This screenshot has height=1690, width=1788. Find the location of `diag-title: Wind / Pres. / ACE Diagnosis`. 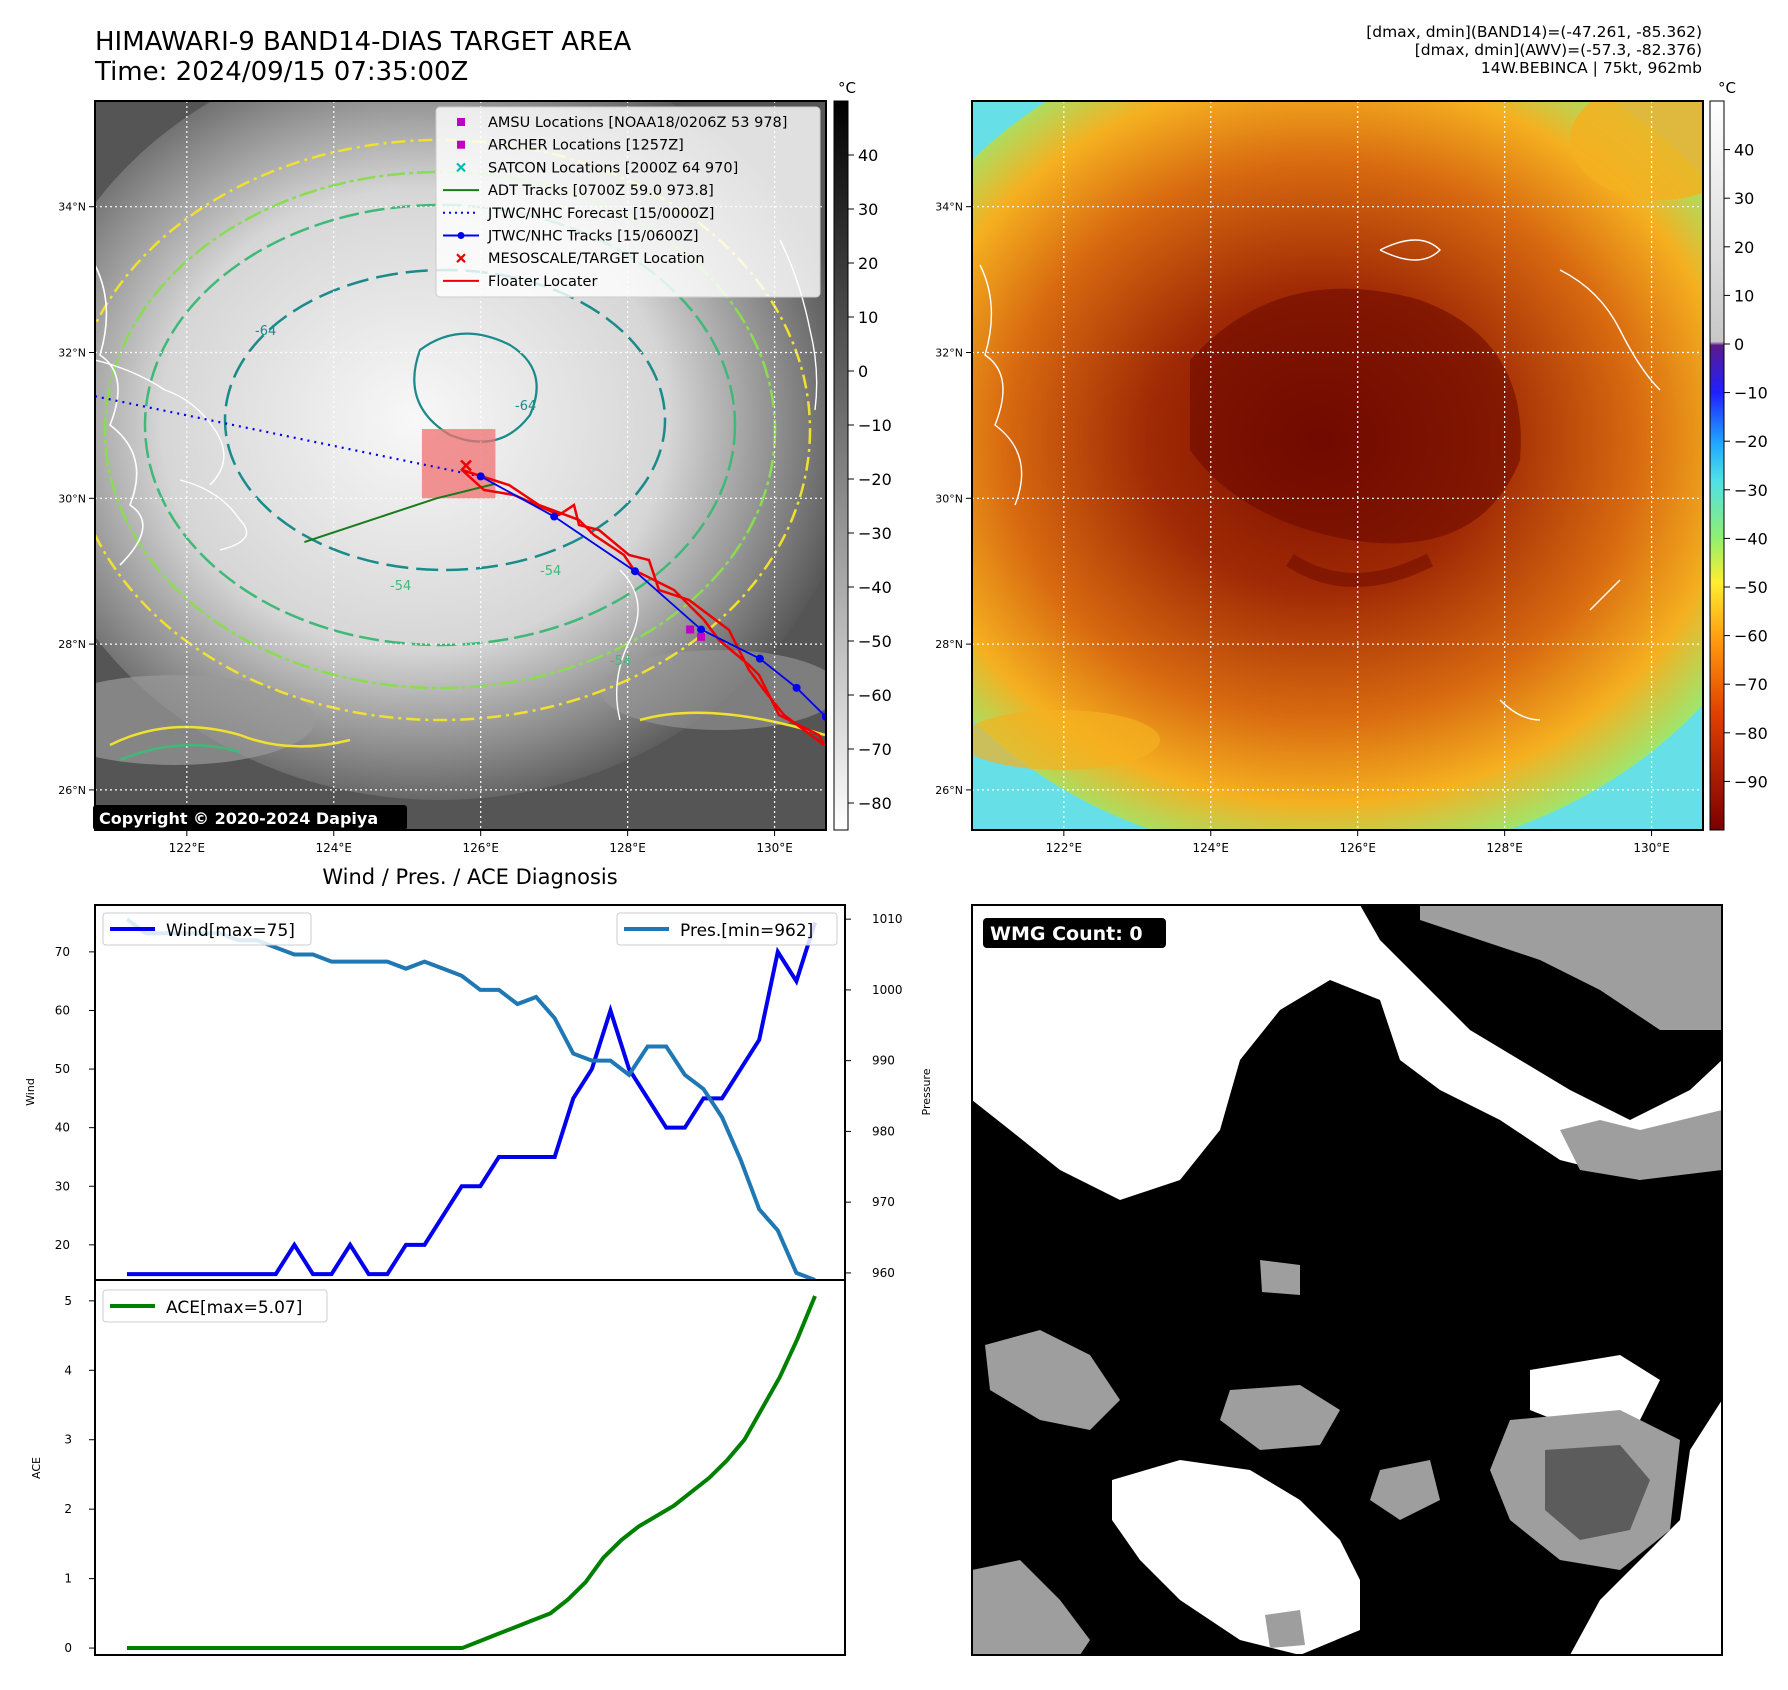

diag-title: Wind / Pres. / ACE Diagnosis is located at coordinates (469, 877).